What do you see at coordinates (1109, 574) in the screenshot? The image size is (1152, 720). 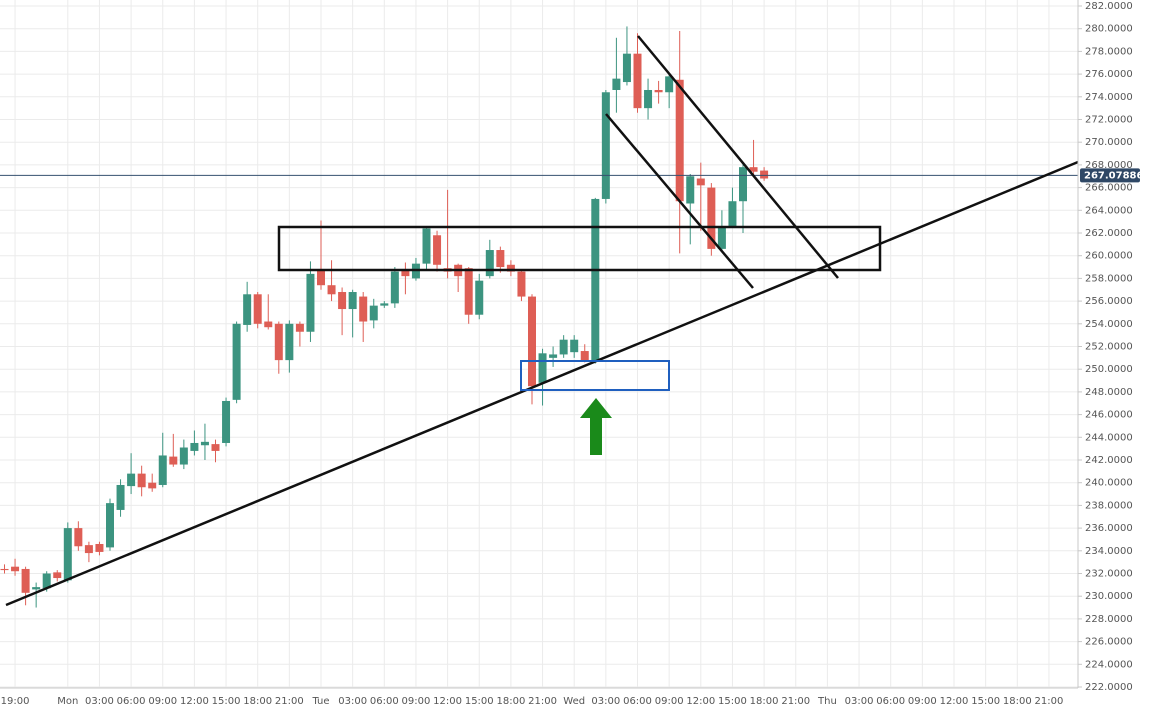 I see `y-tick-label: 232.0000` at bounding box center [1109, 574].